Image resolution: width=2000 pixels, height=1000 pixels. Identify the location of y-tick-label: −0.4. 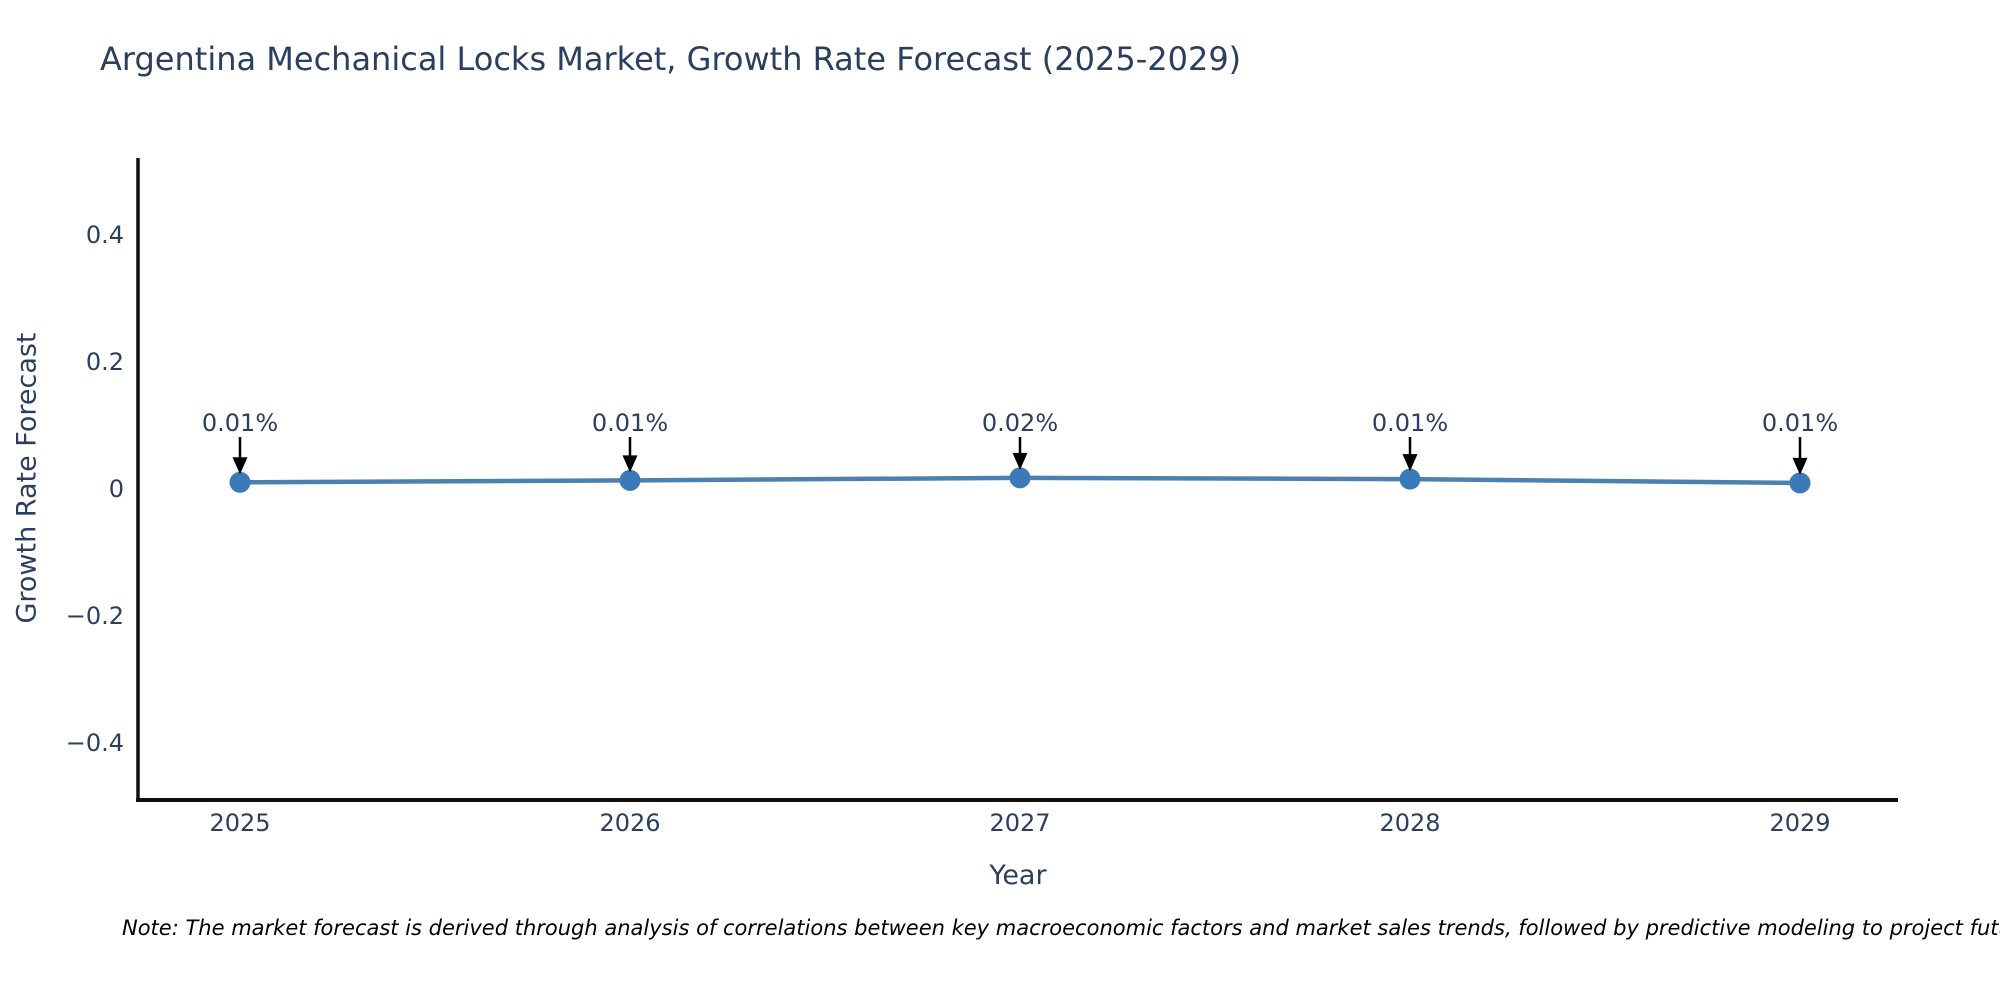
(95, 743).